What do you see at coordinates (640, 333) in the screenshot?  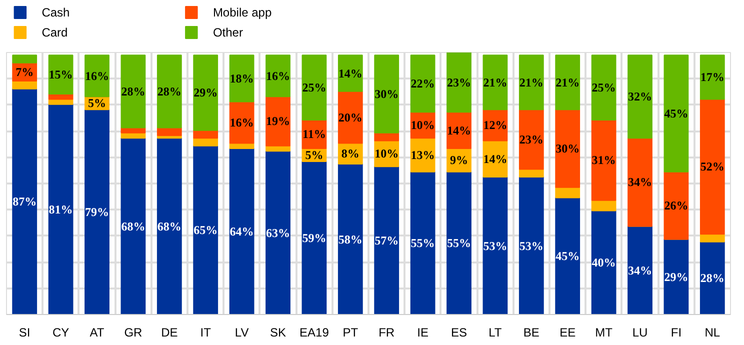 I see `x-tick-label: LU` at bounding box center [640, 333].